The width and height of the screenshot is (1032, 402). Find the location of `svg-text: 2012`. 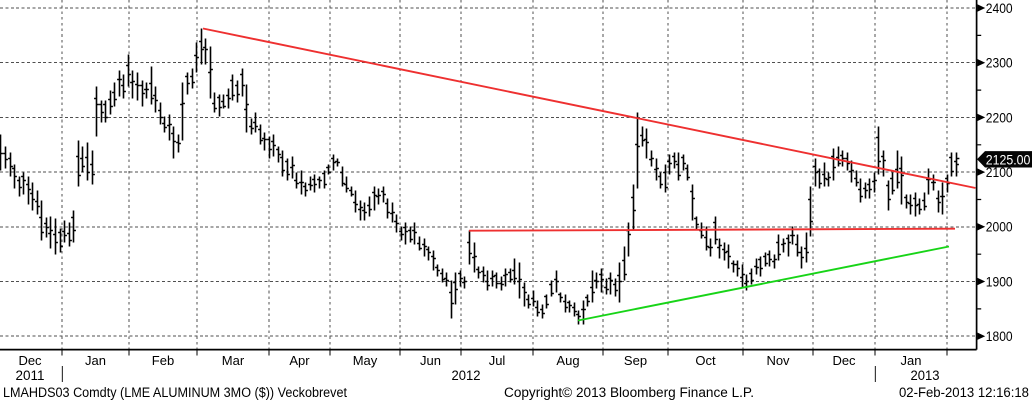

svg-text: 2012 is located at coordinates (466, 375).